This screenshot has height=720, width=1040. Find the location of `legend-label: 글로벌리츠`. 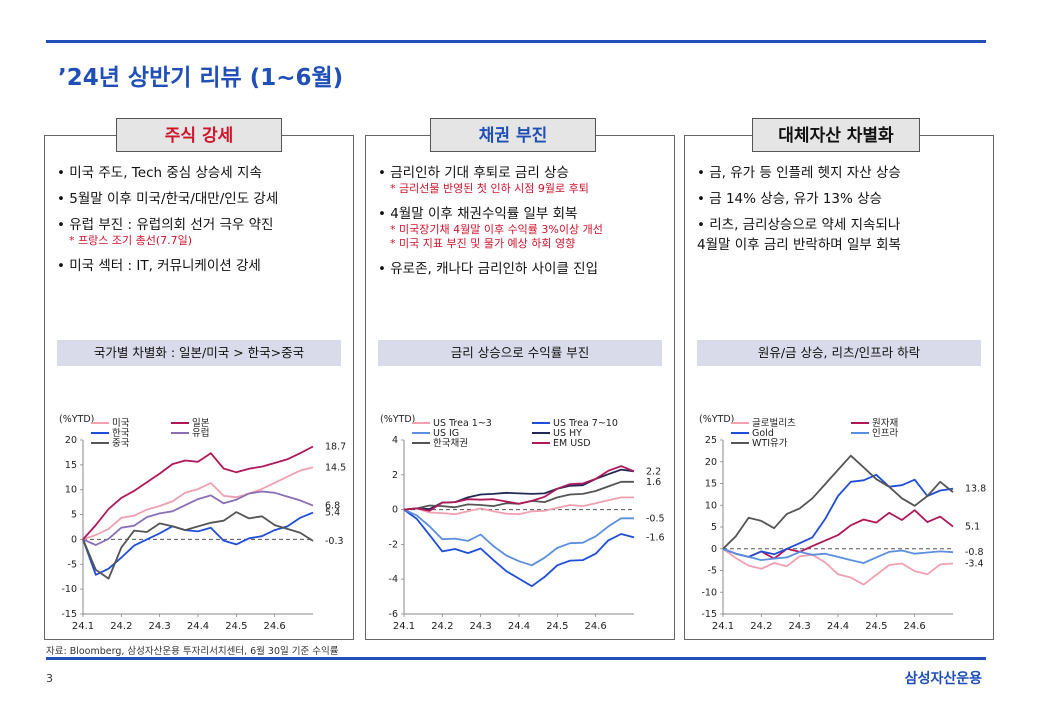

legend-label: 글로벌리츠 is located at coordinates (774, 423).